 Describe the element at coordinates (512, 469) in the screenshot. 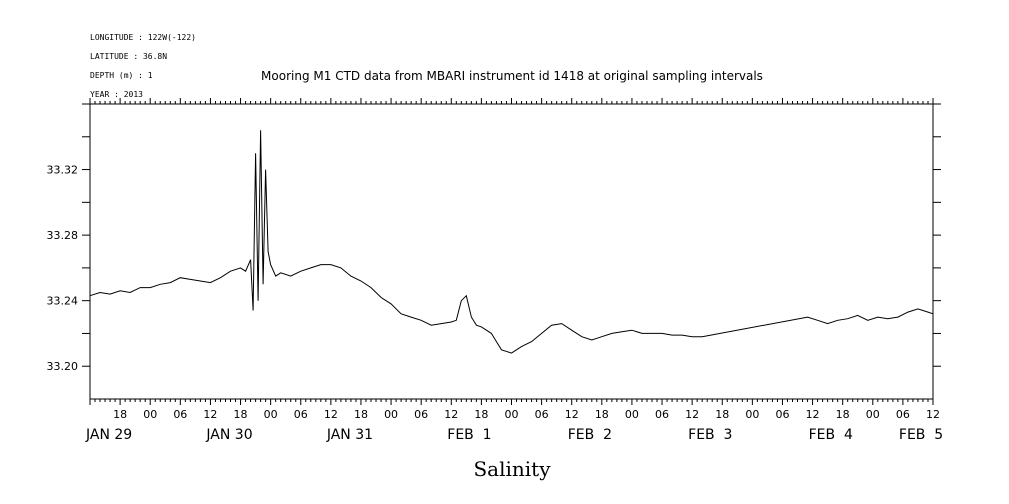

I see `x-axis-label: Salinity` at that location.